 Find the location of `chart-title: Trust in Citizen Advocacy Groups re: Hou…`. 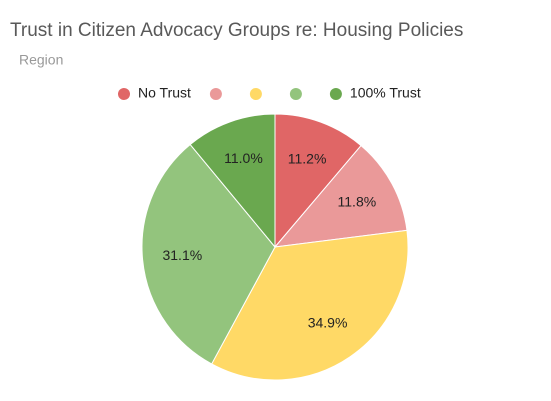

chart-title: Trust in Citizen Advocacy Groups re: Hou… is located at coordinates (236, 30).